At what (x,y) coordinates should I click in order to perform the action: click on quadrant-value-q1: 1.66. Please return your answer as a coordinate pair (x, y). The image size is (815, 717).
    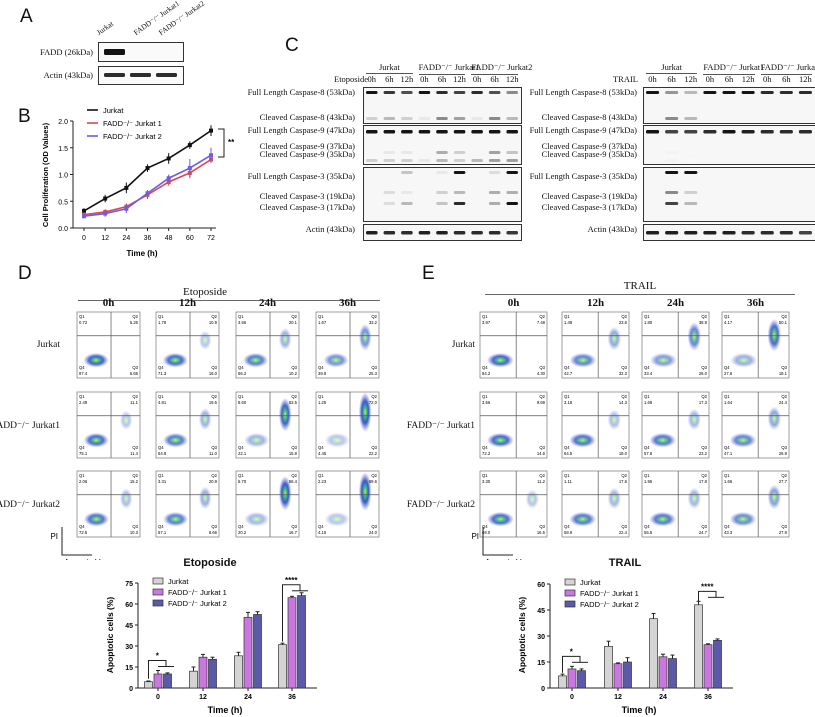
    Looking at the image, I should click on (728, 481).